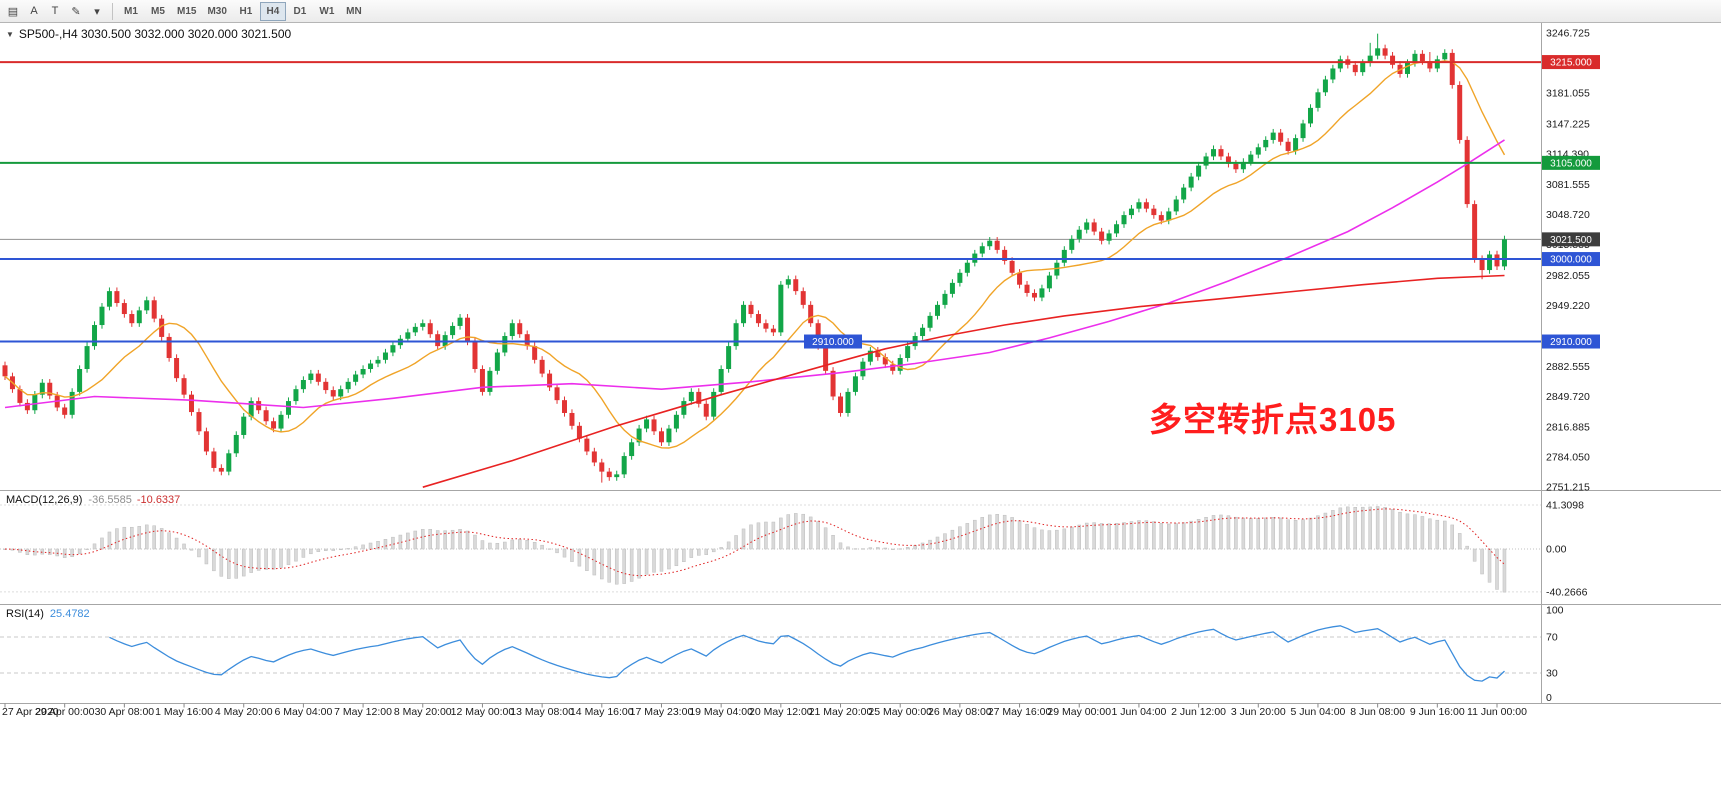  What do you see at coordinates (1571, 342) in the screenshot?
I see `axis-price-badge: 2910.000` at bounding box center [1571, 342].